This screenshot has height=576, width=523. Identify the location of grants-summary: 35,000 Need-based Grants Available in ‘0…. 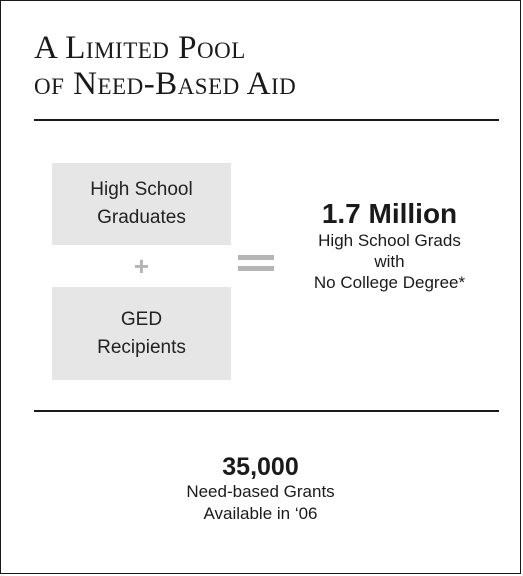
(260, 489).